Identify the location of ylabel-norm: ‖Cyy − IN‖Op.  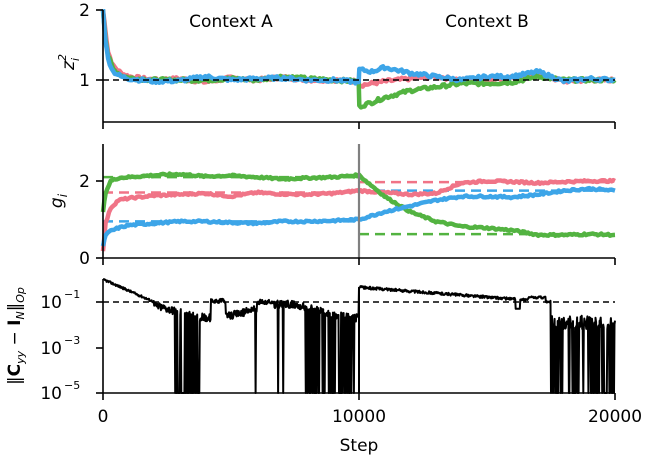
(16, 336).